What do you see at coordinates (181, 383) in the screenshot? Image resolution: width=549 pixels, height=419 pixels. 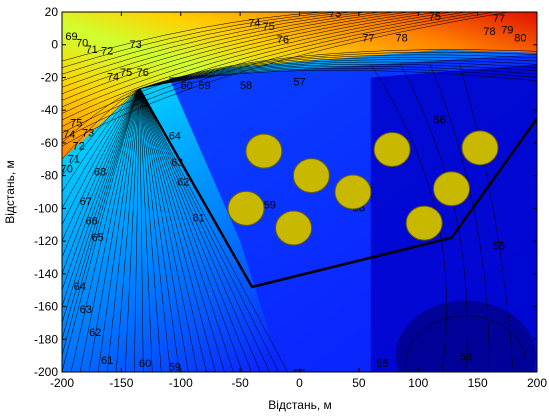 I see `x-tick-label: -100` at bounding box center [181, 383].